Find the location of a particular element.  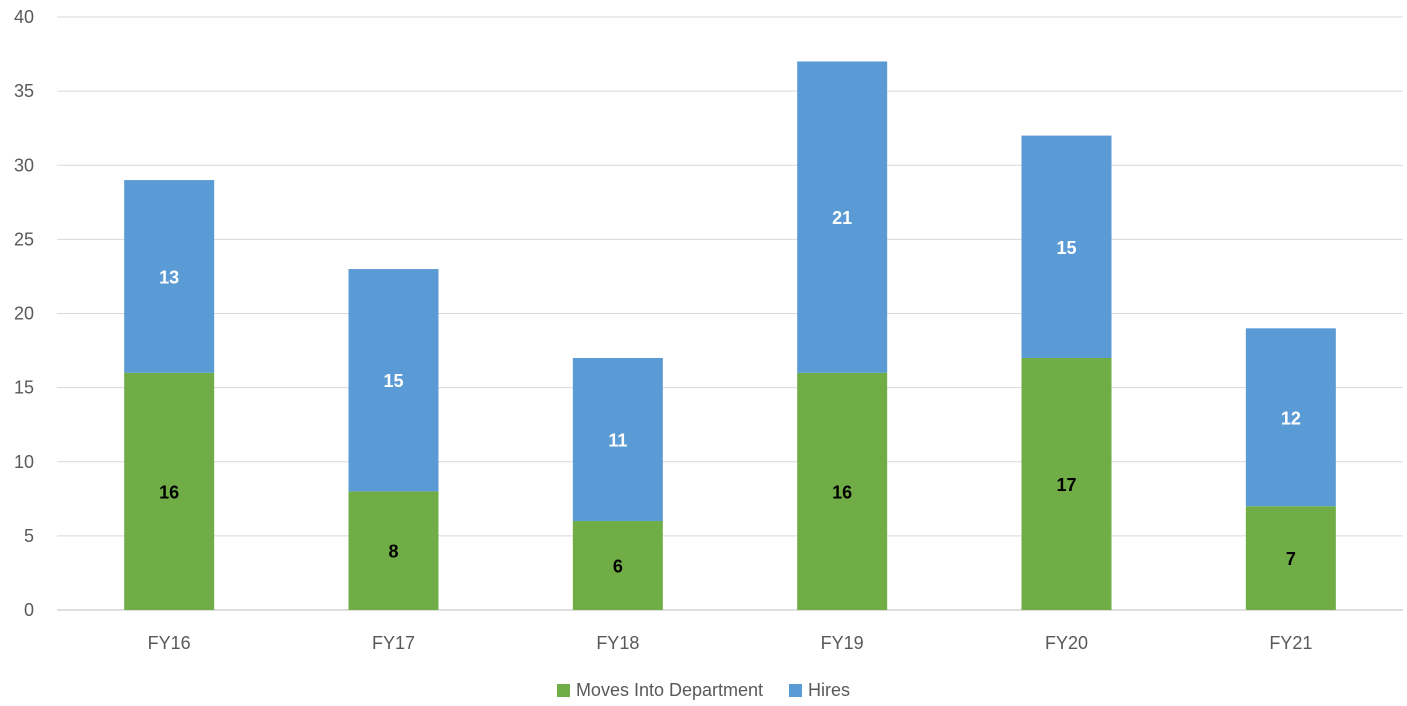

y-tick-label: 15 is located at coordinates (24, 388).